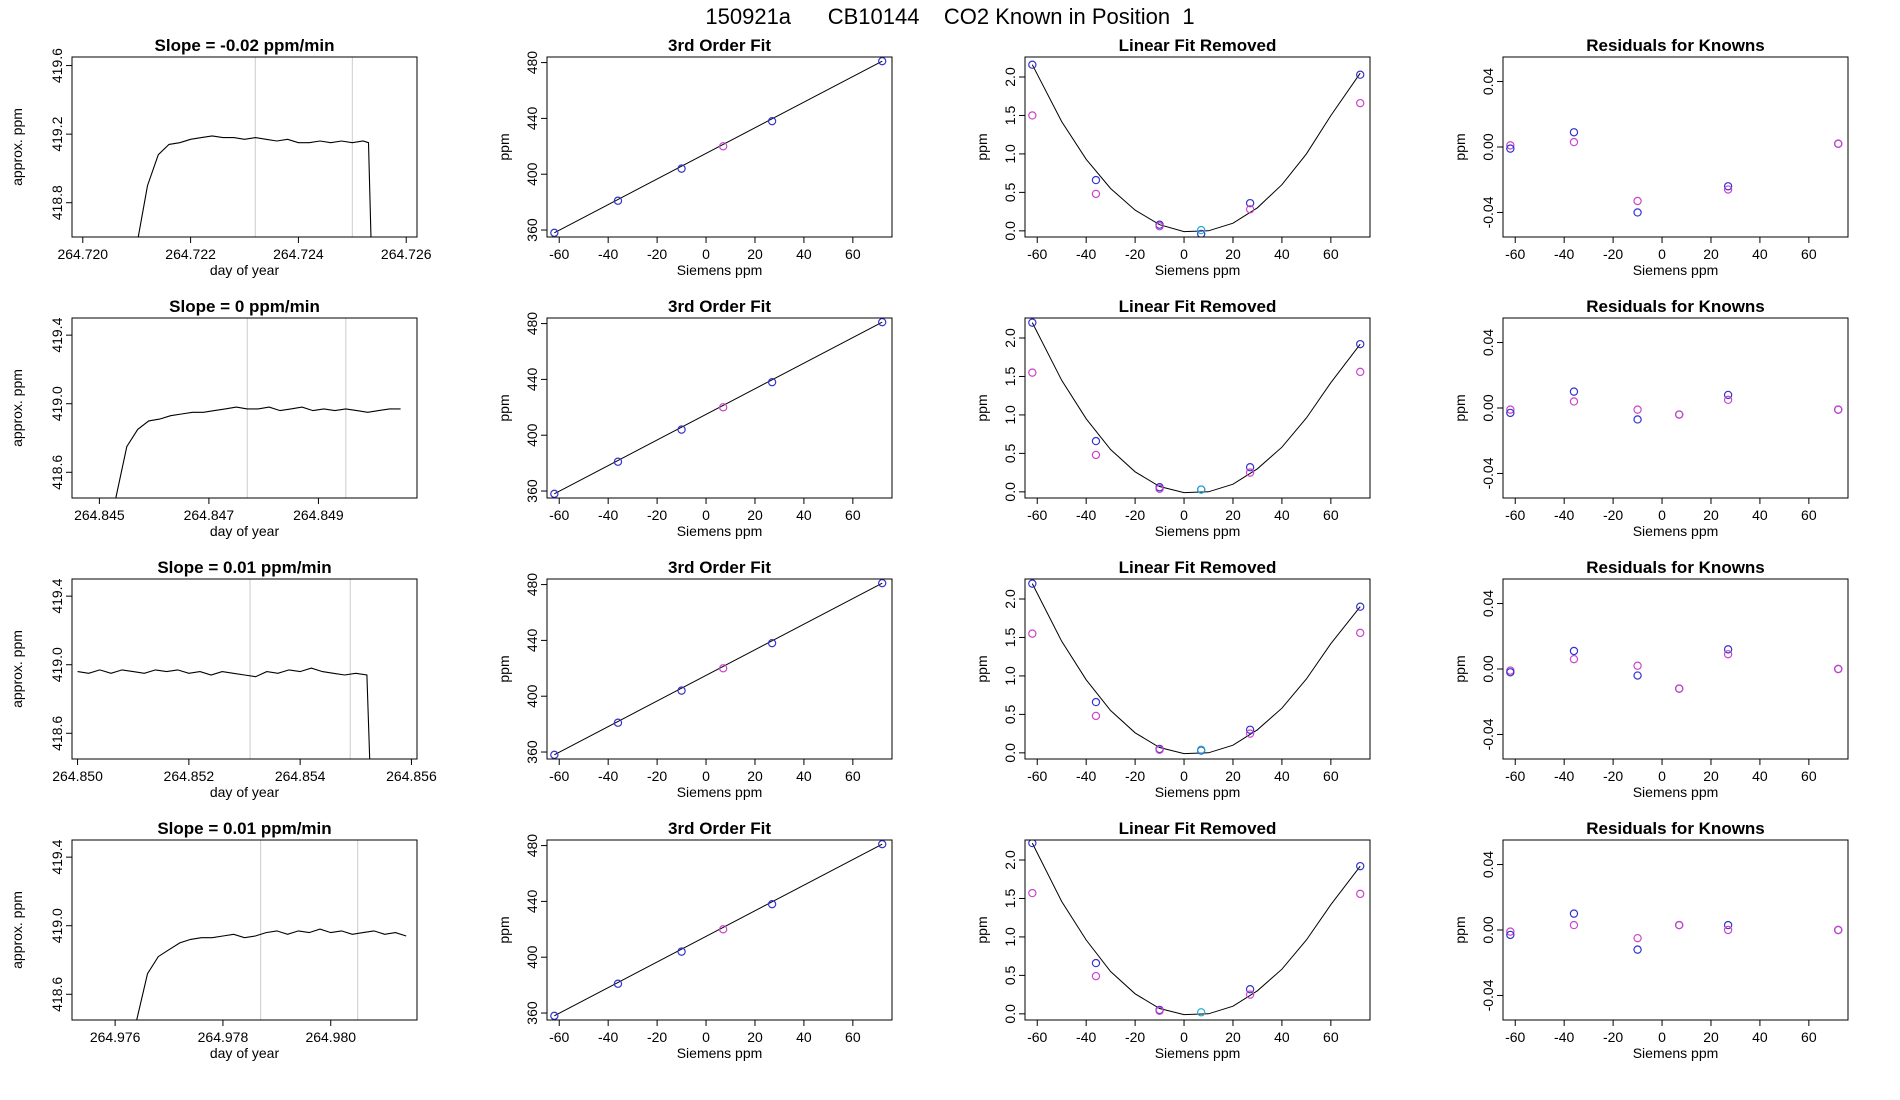  I want to click on y-tick-label: 419.6, so click(57, 65).